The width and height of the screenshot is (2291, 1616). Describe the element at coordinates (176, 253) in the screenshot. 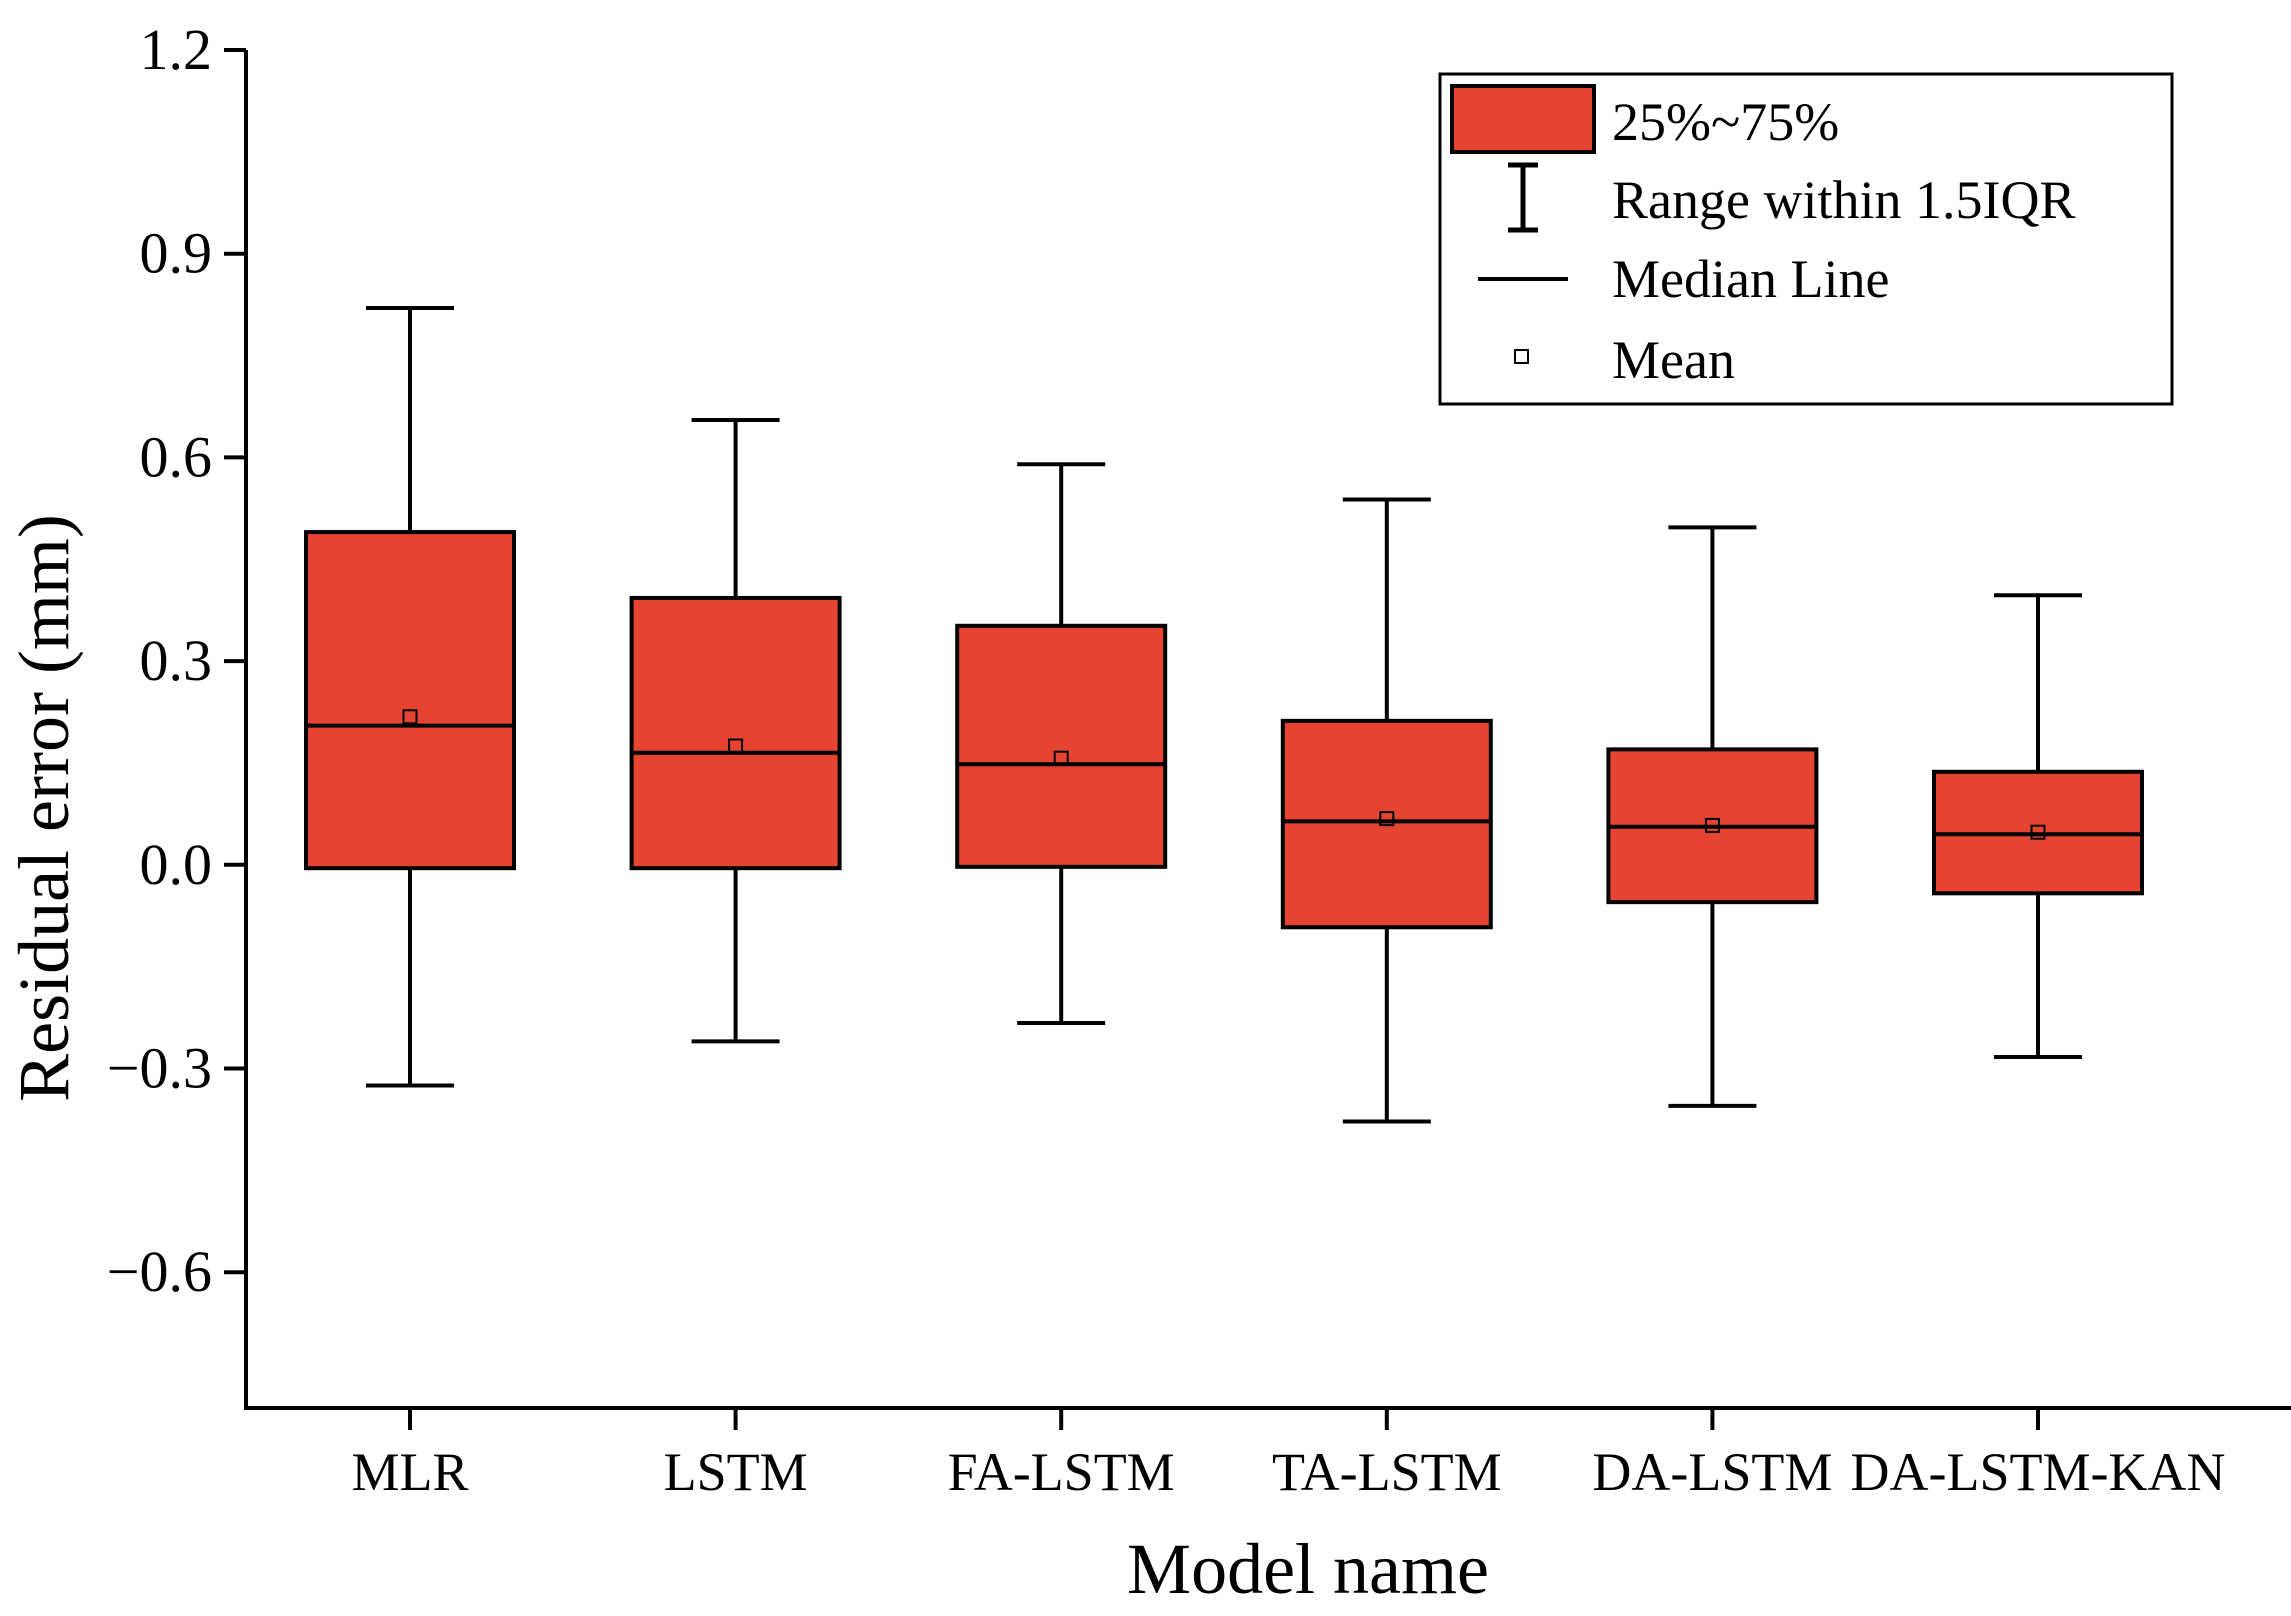

I see `y-tick-label: 0.9` at that location.